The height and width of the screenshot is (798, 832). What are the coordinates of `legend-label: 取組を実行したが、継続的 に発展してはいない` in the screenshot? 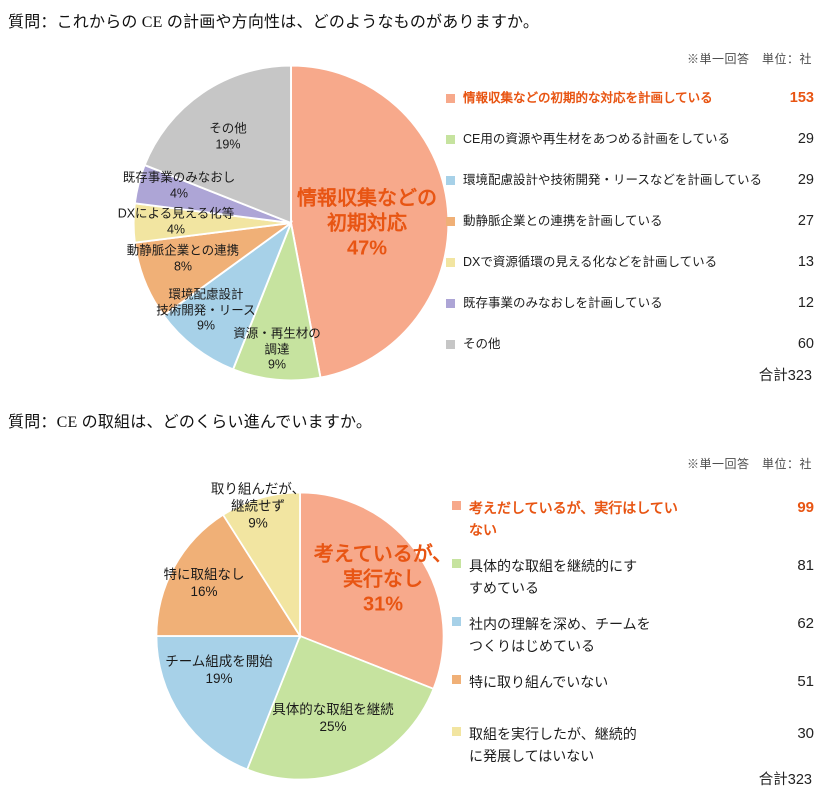 It's located at (553, 745).